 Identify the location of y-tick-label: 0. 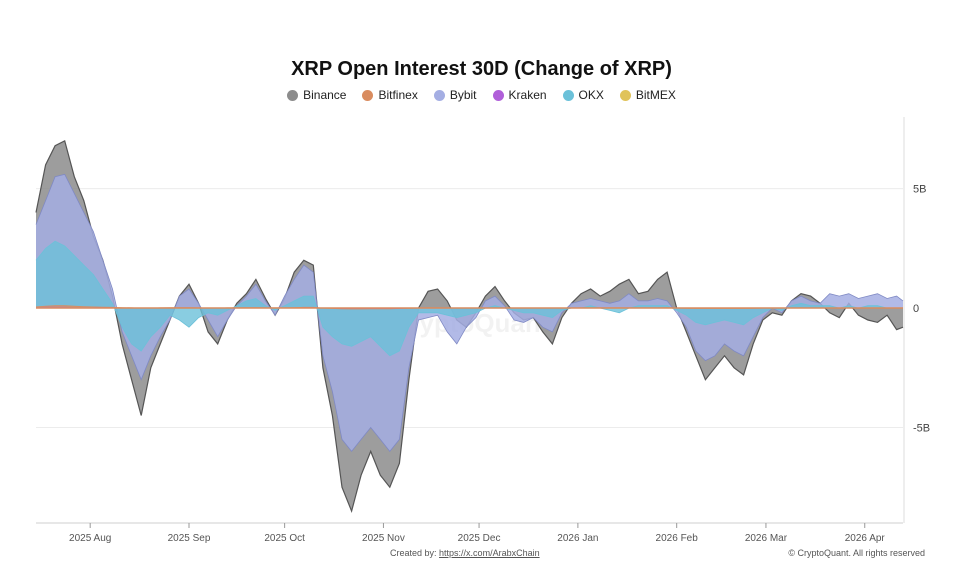
(916, 309).